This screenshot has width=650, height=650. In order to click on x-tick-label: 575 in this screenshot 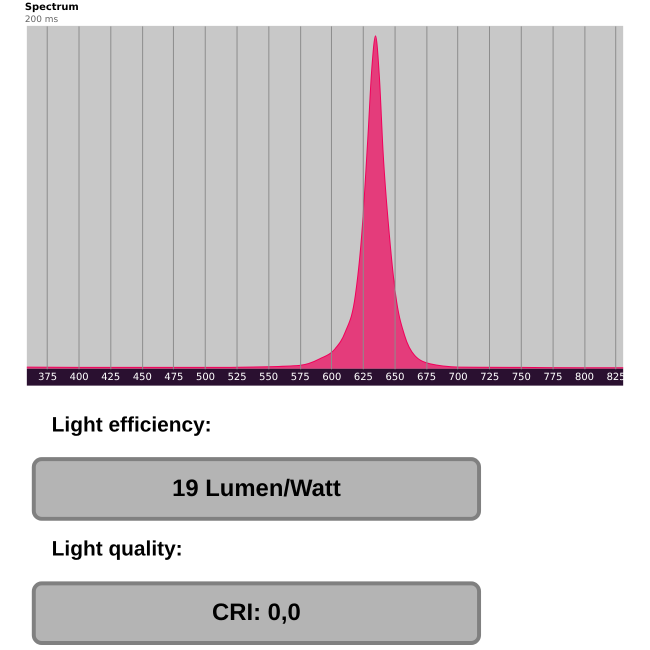, I will do `click(300, 378)`.